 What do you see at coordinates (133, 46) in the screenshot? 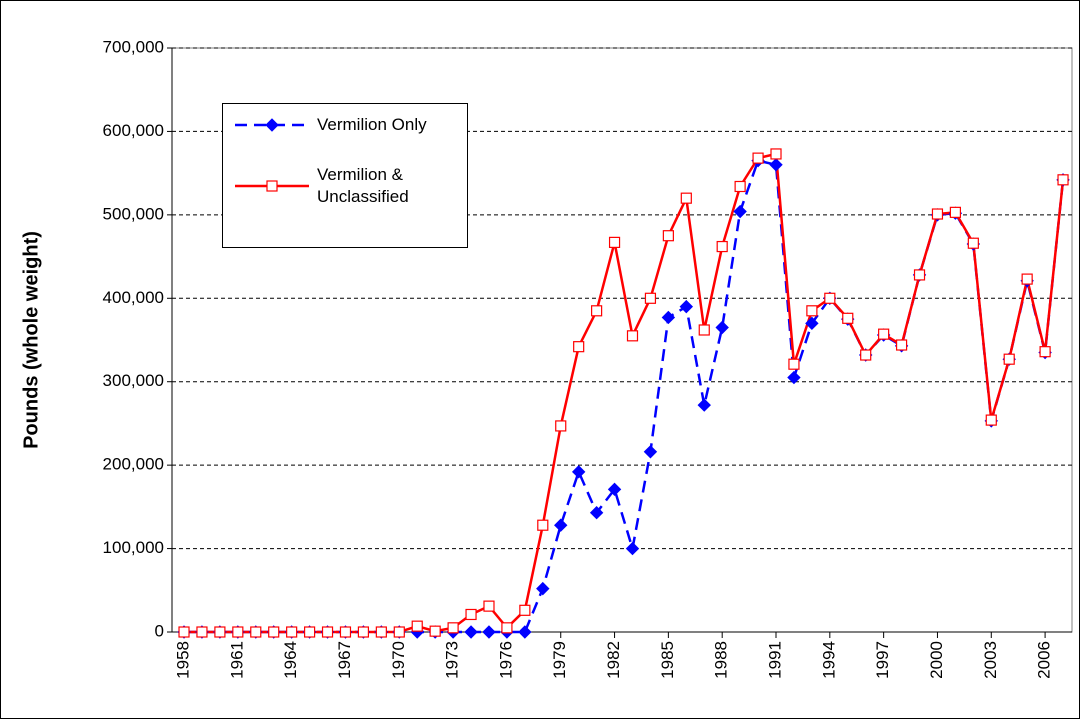
I see `y-tick-label: 700,000` at bounding box center [133, 46].